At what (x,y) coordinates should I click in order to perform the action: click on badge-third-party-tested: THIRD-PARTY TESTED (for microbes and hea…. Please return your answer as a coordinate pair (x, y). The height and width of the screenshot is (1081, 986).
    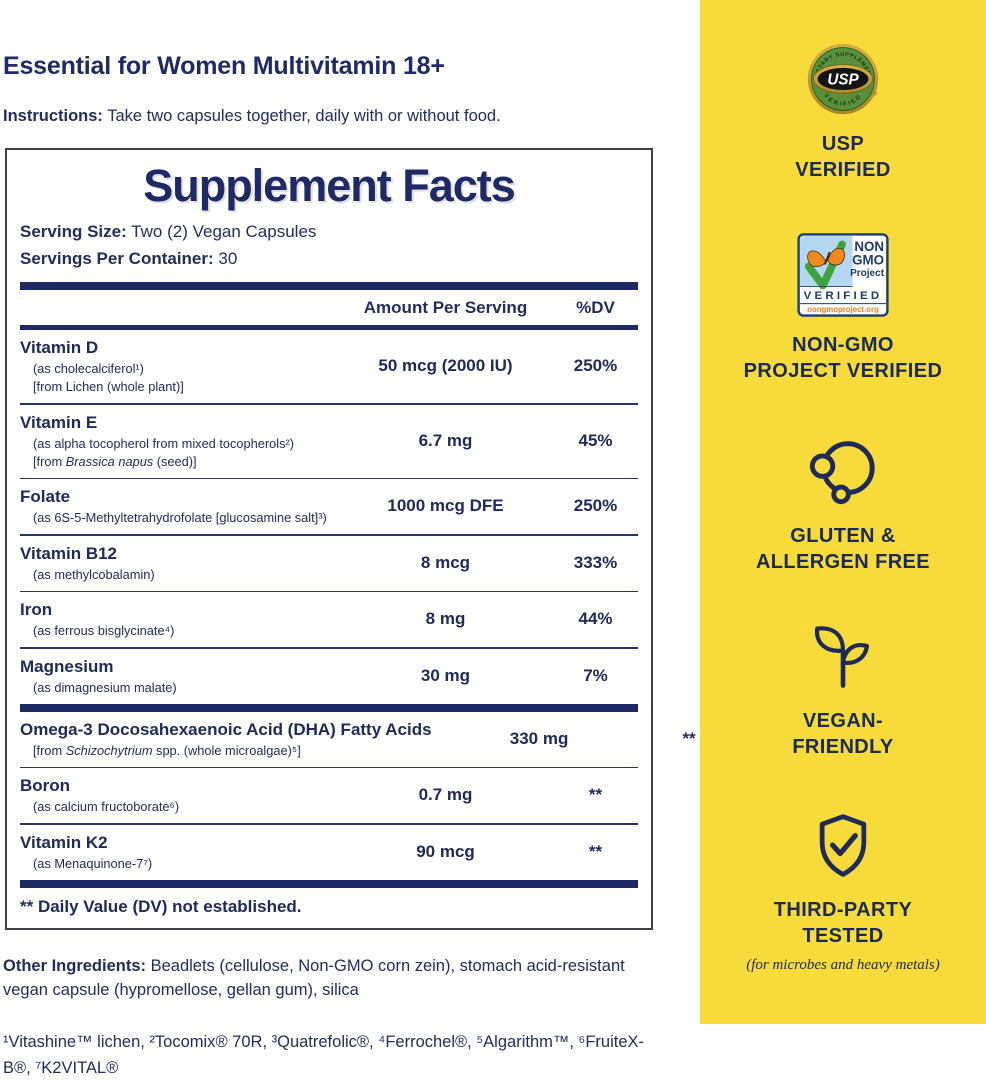
    Looking at the image, I should click on (843, 892).